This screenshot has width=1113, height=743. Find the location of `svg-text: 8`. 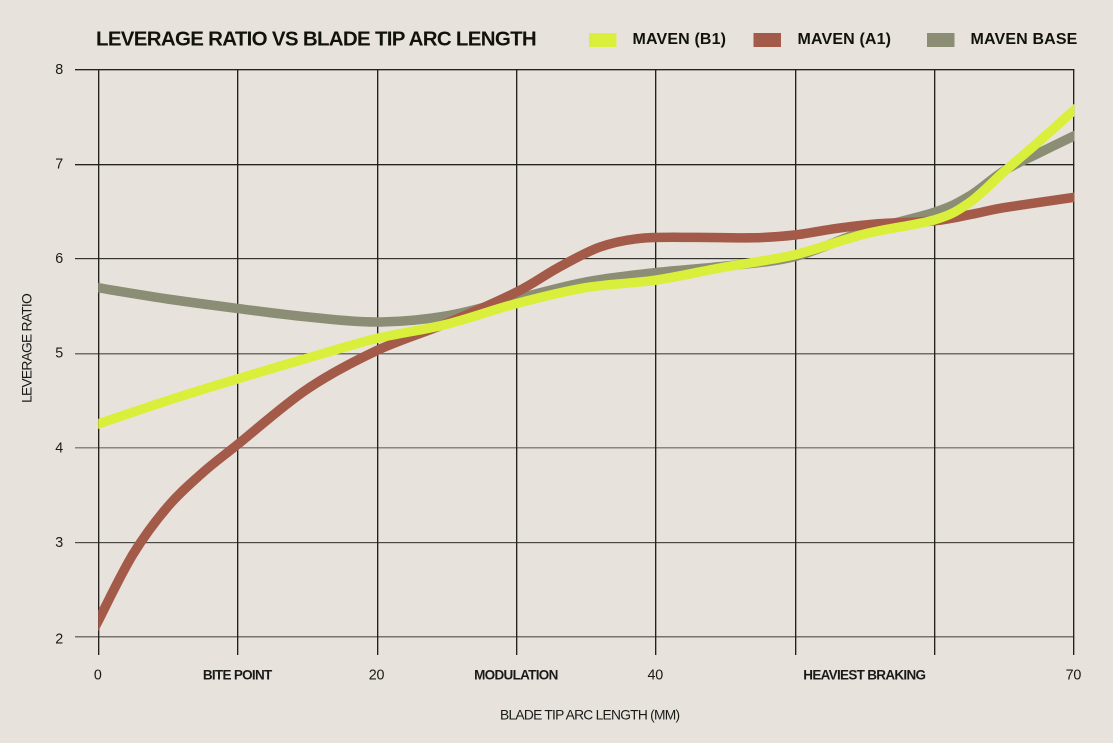

svg-text: 8 is located at coordinates (59, 70).